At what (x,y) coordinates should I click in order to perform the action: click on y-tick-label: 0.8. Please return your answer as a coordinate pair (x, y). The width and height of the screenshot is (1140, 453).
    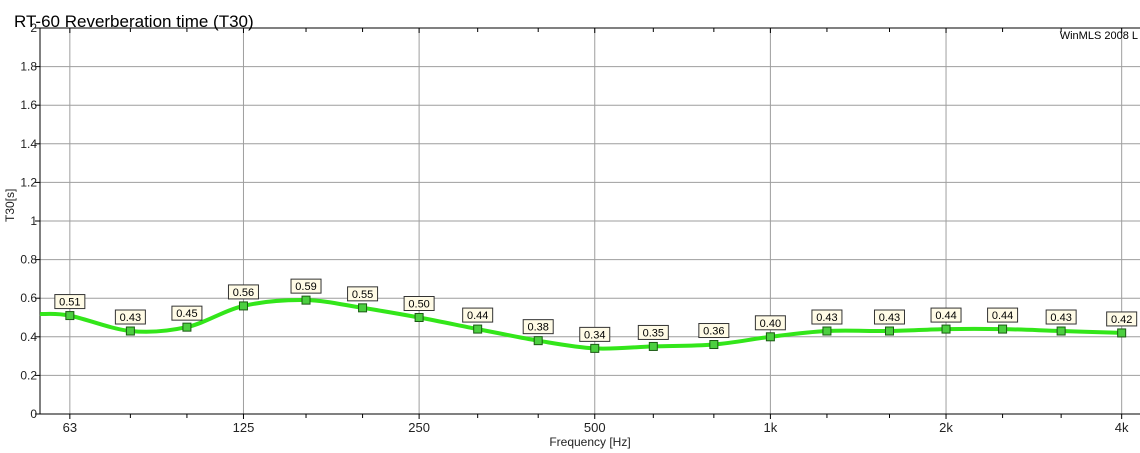
    Looking at the image, I should click on (28, 260).